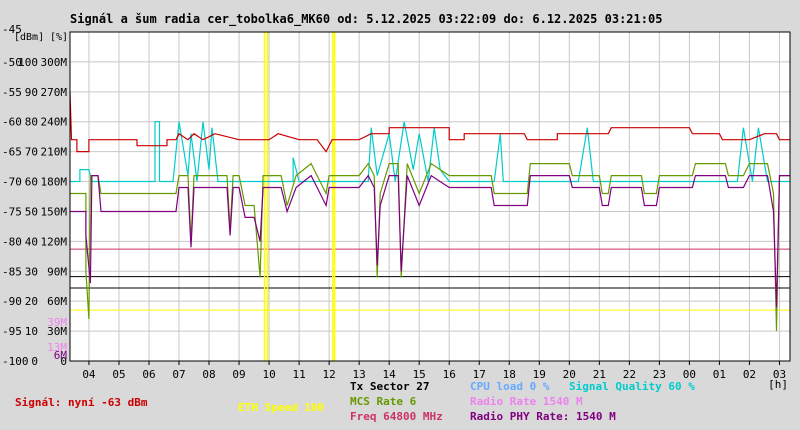 The height and width of the screenshot is (430, 800). I want to click on y-tick-dbm: -45, so click(12, 29).